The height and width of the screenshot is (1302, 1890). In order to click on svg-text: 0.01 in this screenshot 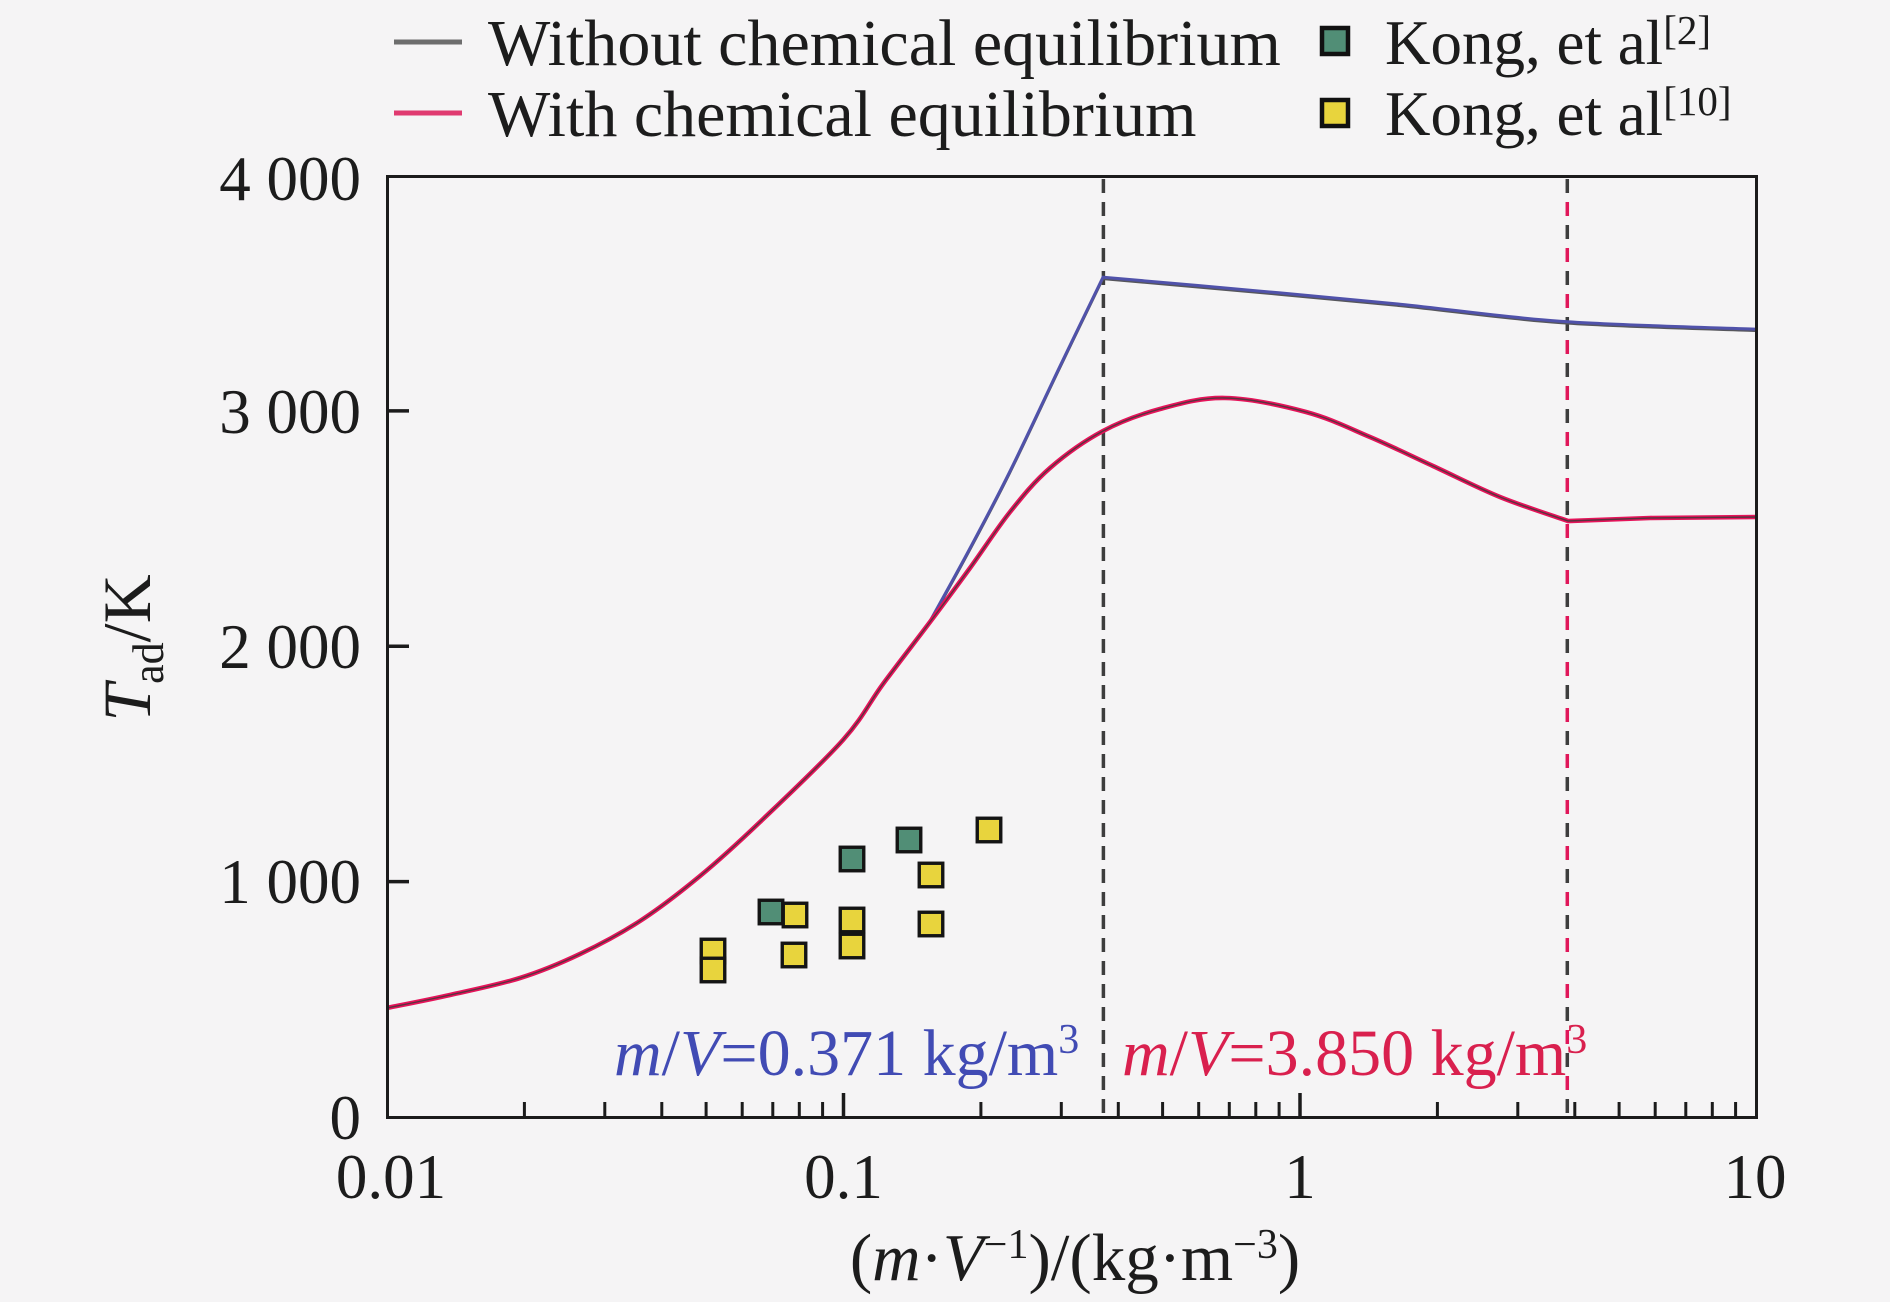, I will do `click(391, 1177)`.